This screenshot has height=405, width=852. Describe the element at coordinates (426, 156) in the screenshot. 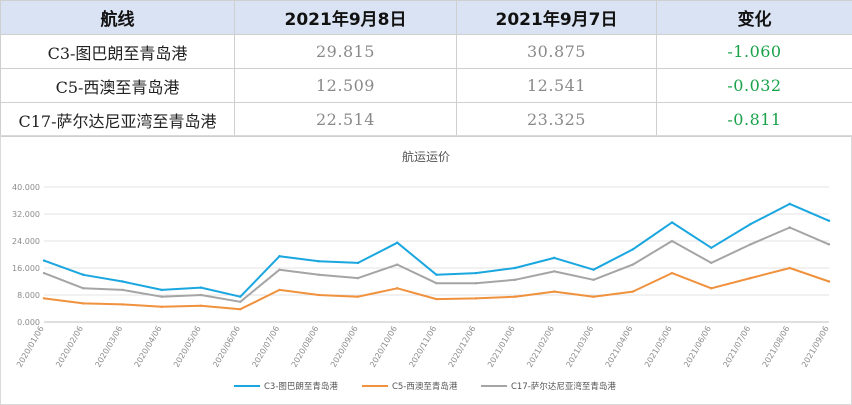

I see `chart-title: 航运运价` at that location.